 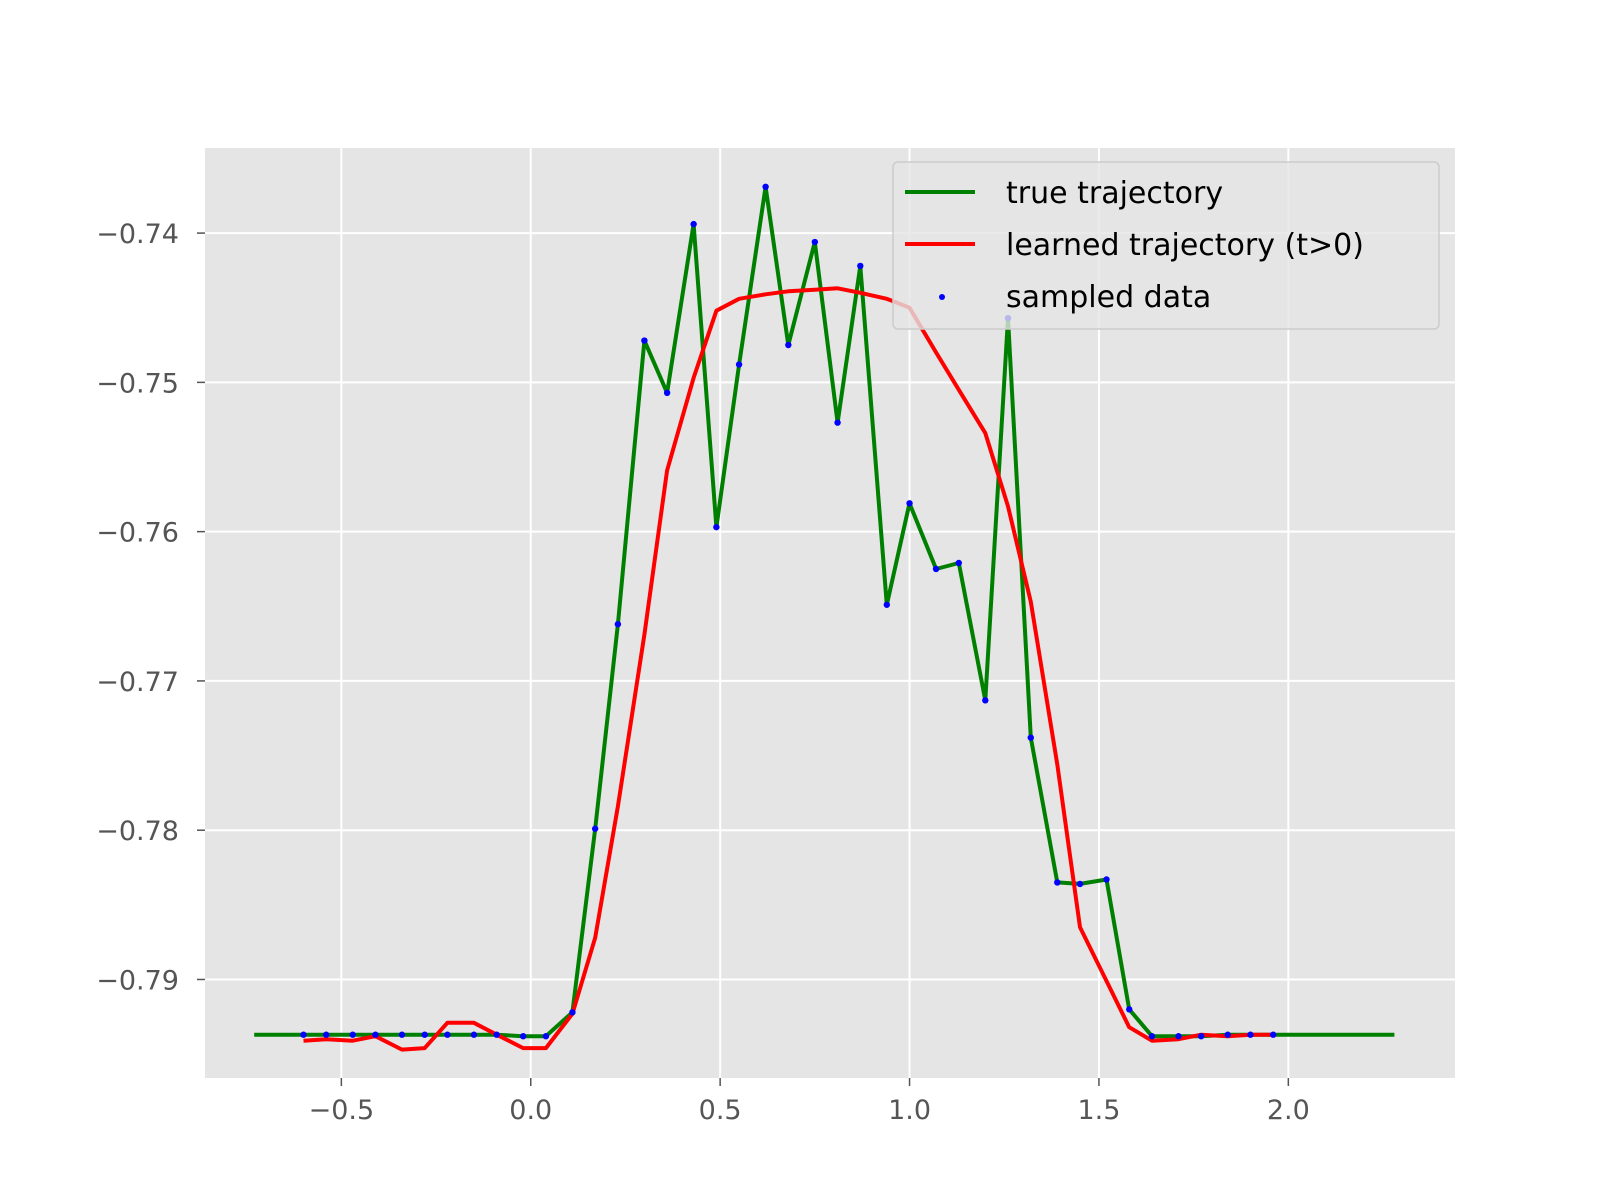 What do you see at coordinates (137, 682) in the screenshot?
I see `y-tick-label: −0.77` at bounding box center [137, 682].